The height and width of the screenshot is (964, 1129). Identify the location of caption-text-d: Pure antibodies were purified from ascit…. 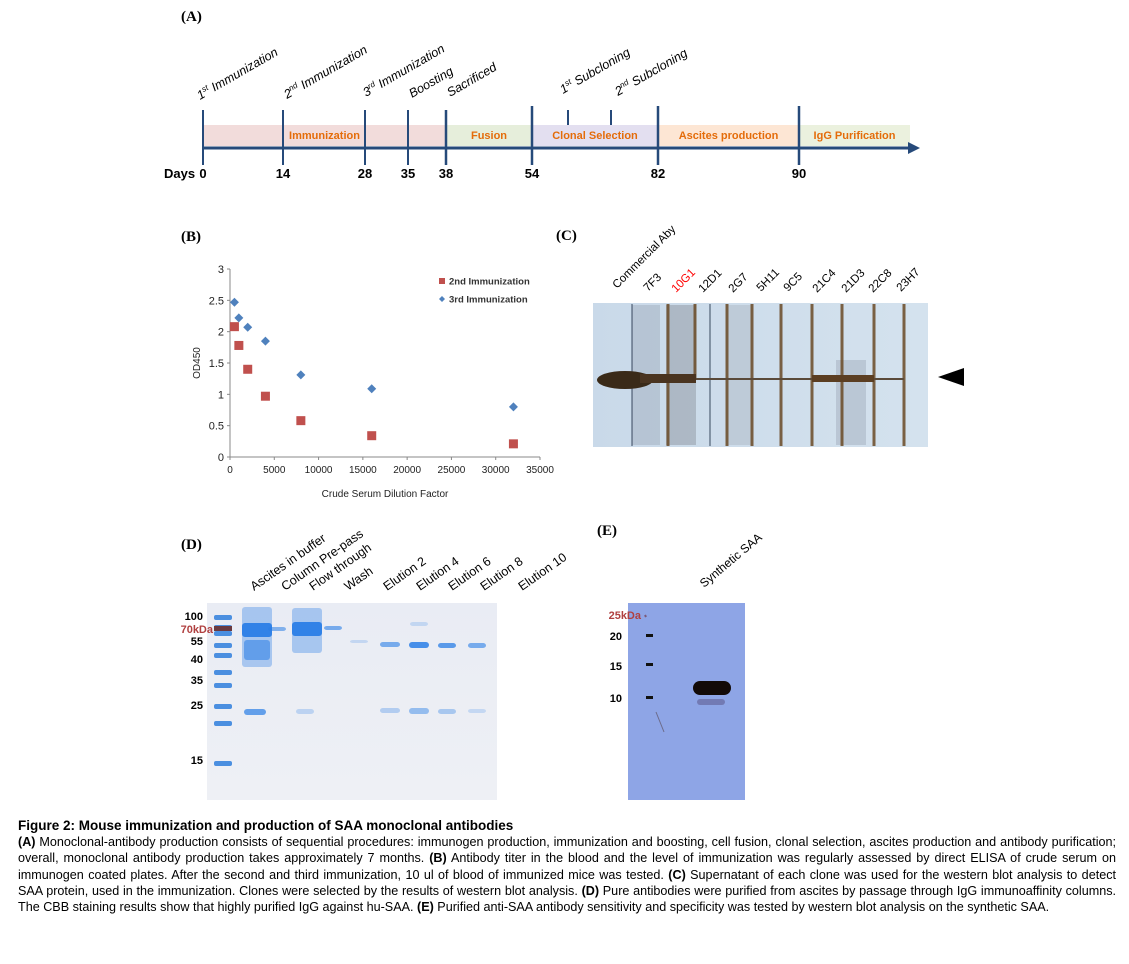
(567, 899).